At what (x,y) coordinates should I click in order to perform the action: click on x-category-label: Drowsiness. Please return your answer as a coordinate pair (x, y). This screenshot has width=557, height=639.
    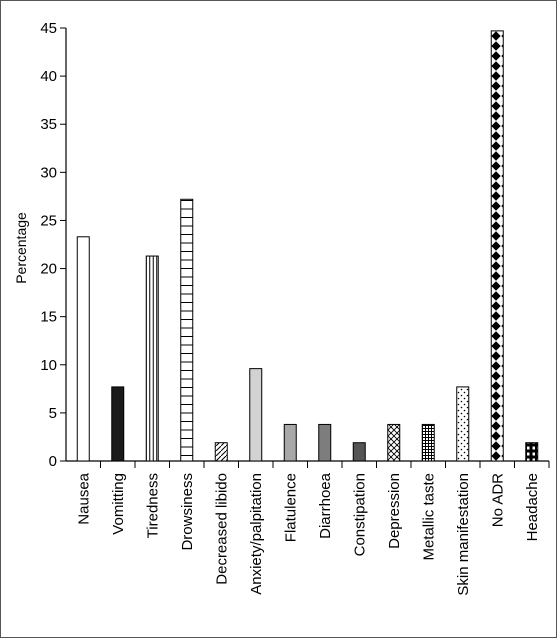
    Looking at the image, I should click on (187, 512).